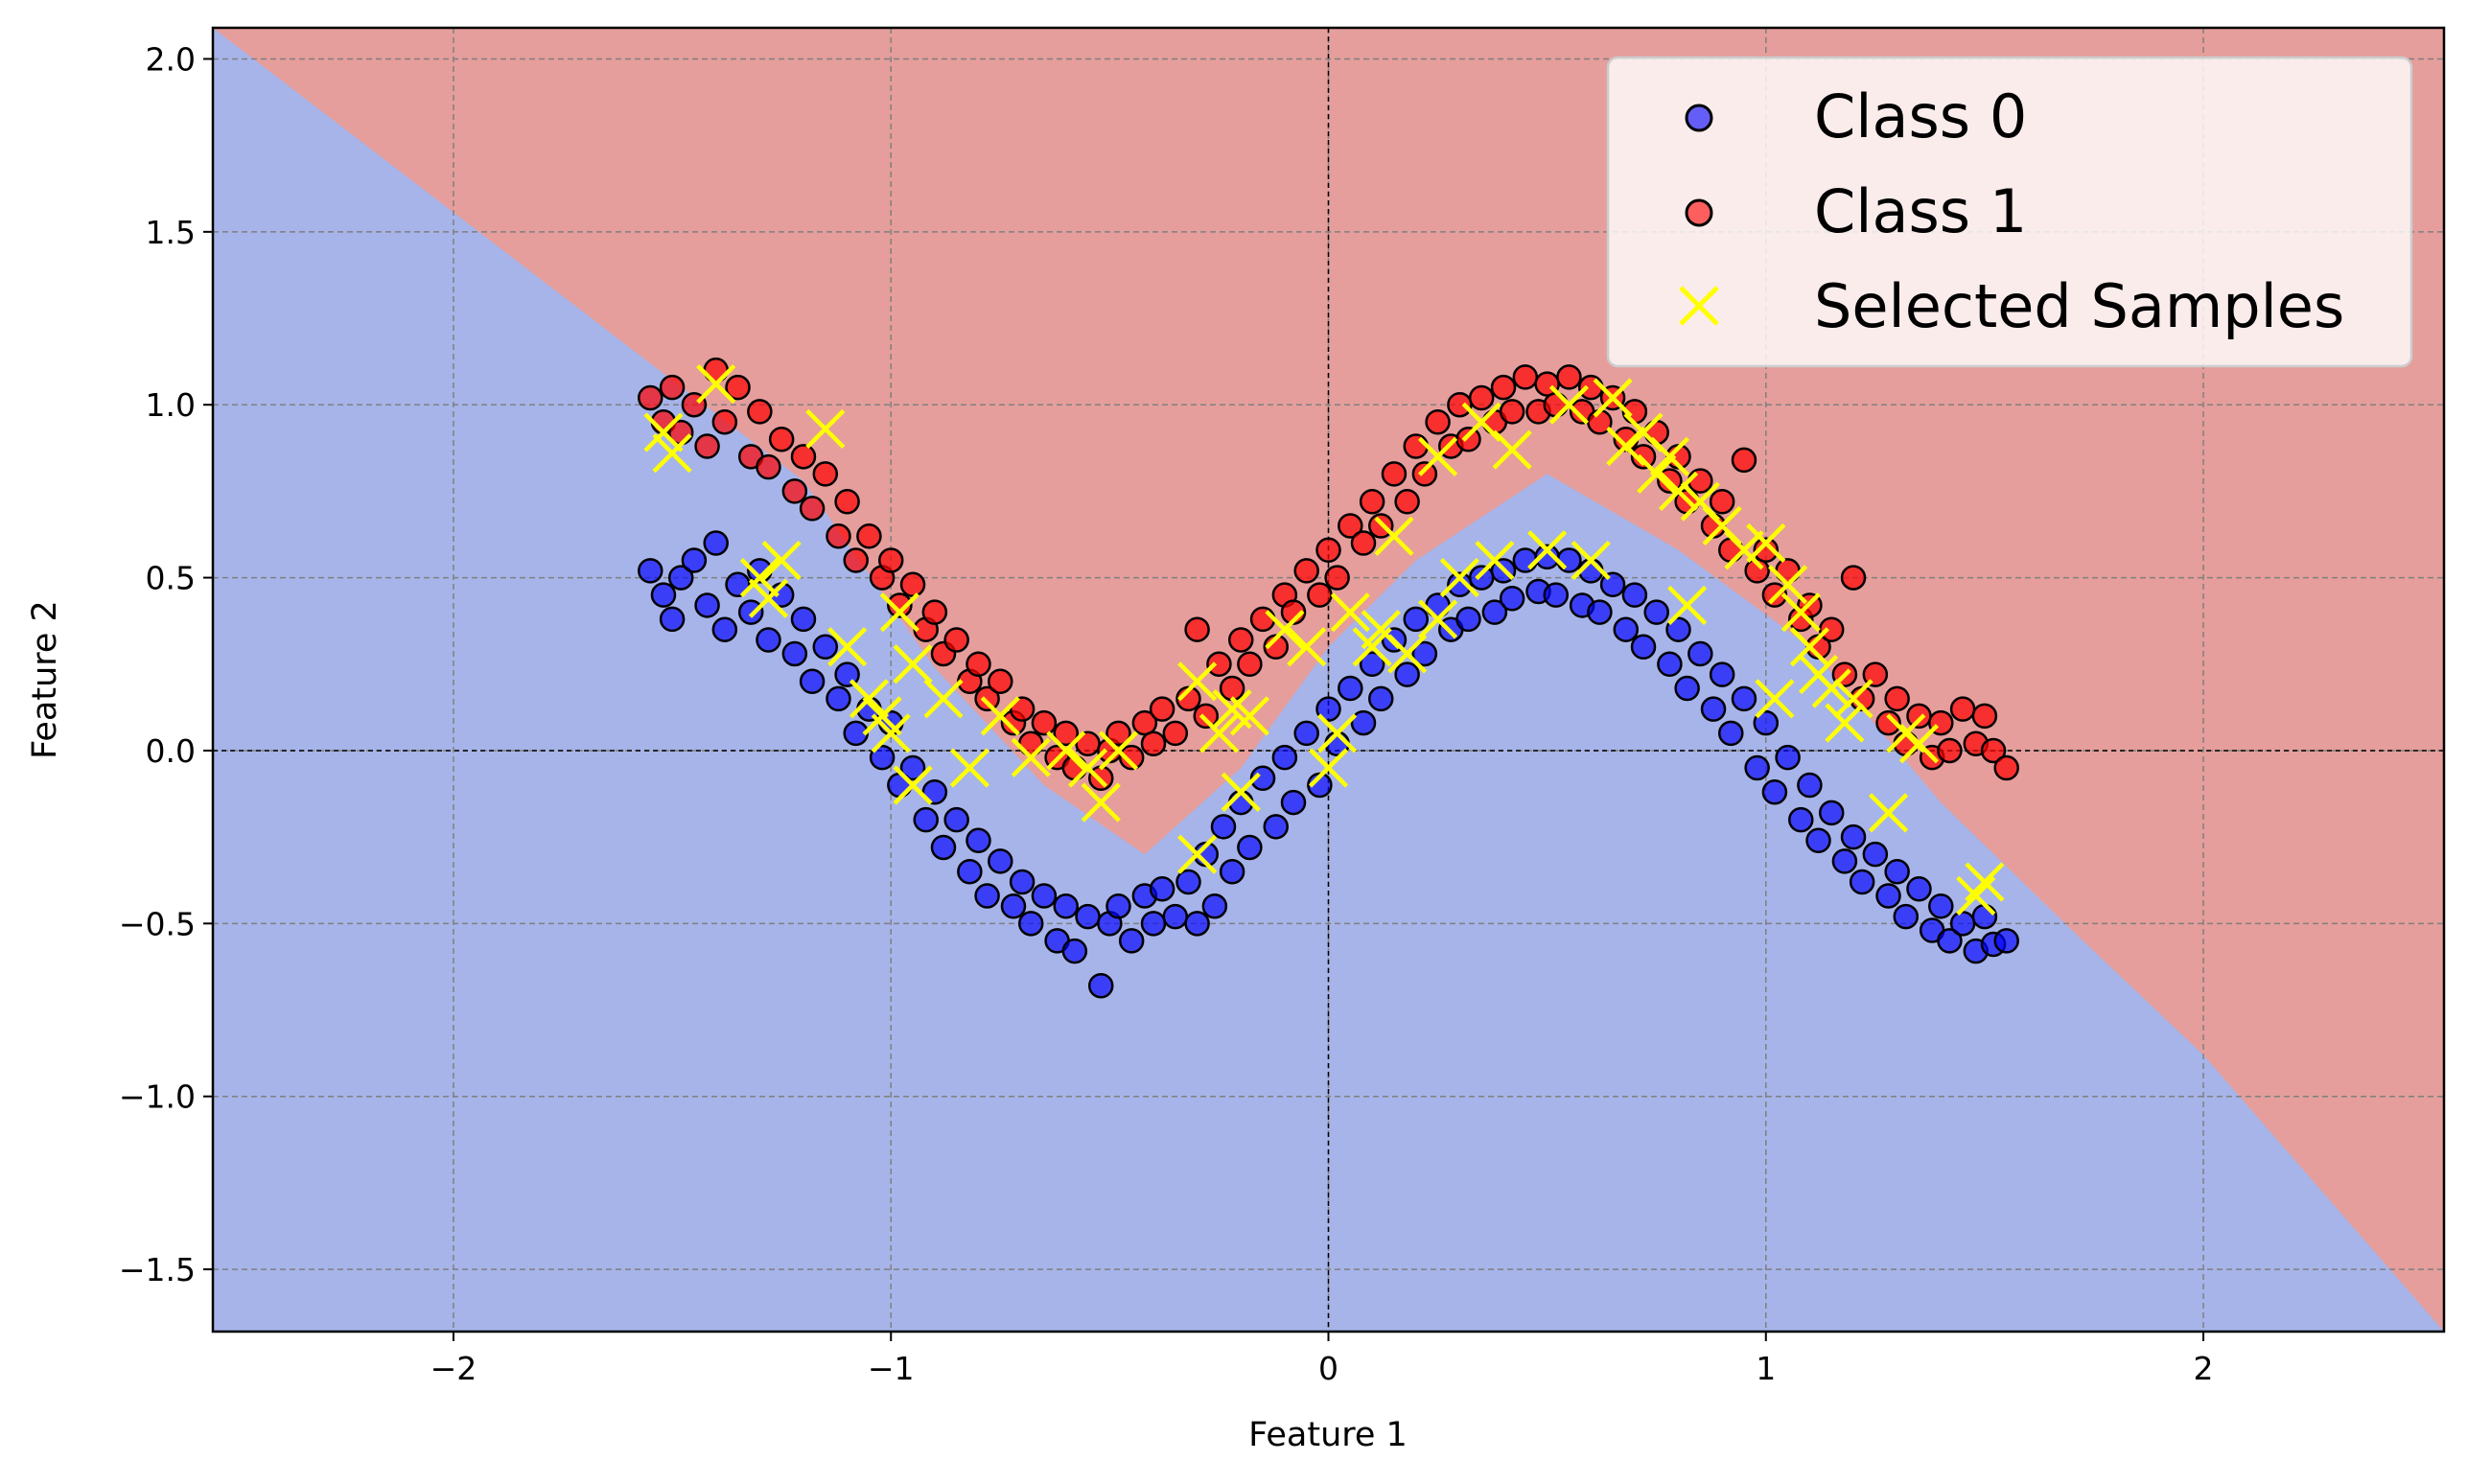 This screenshot has width=2467, height=1484. Describe the element at coordinates (45, 679) in the screenshot. I see `y-axis-label: Feature 2` at that location.